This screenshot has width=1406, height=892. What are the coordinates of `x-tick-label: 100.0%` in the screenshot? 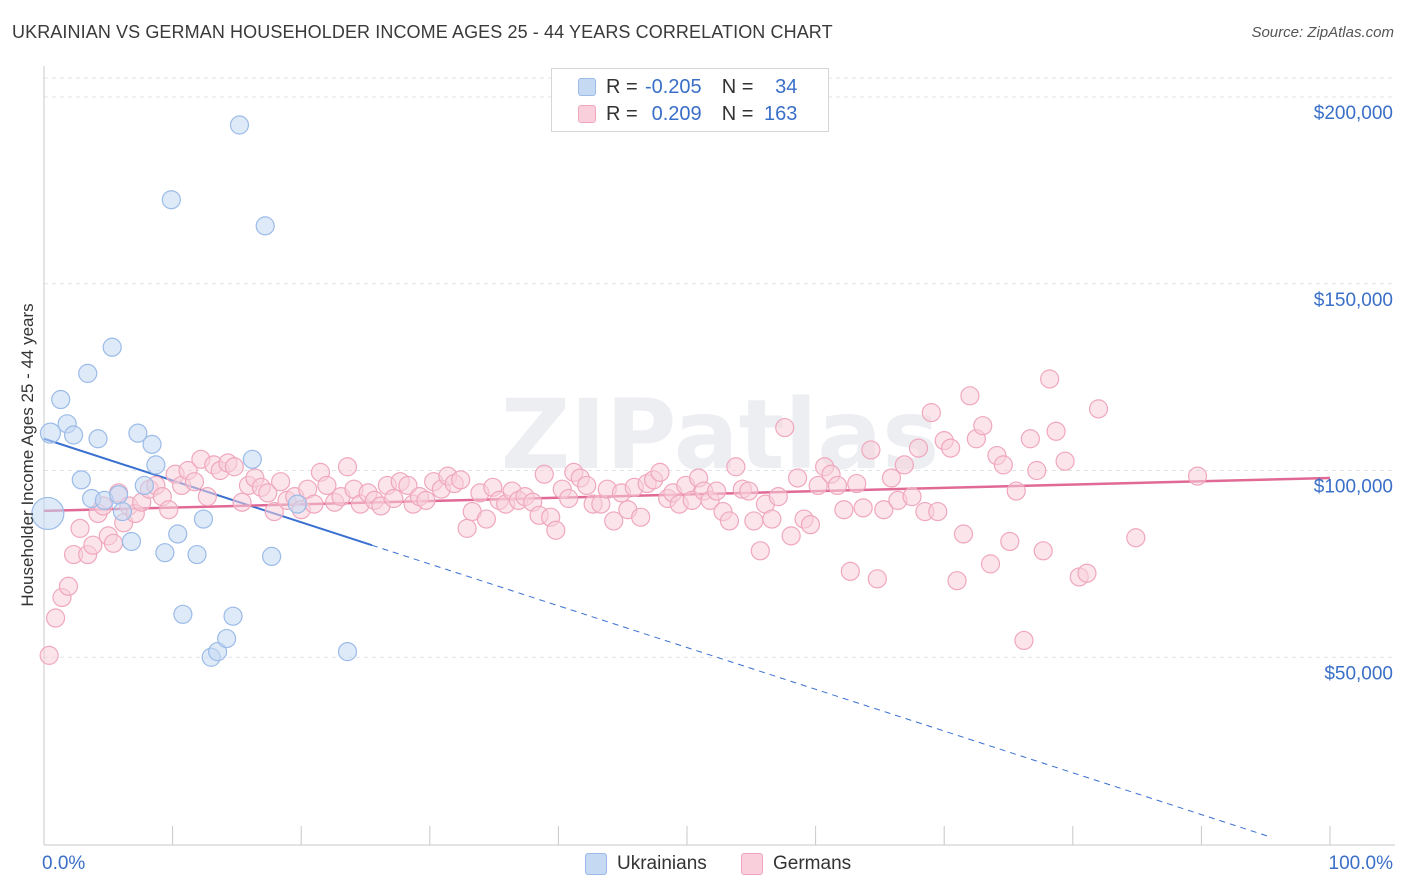 It's located at (1361, 863).